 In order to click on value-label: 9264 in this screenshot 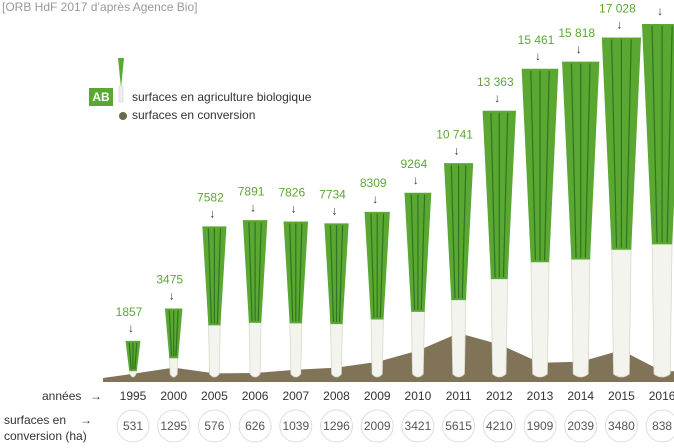, I will do `click(414, 164)`.